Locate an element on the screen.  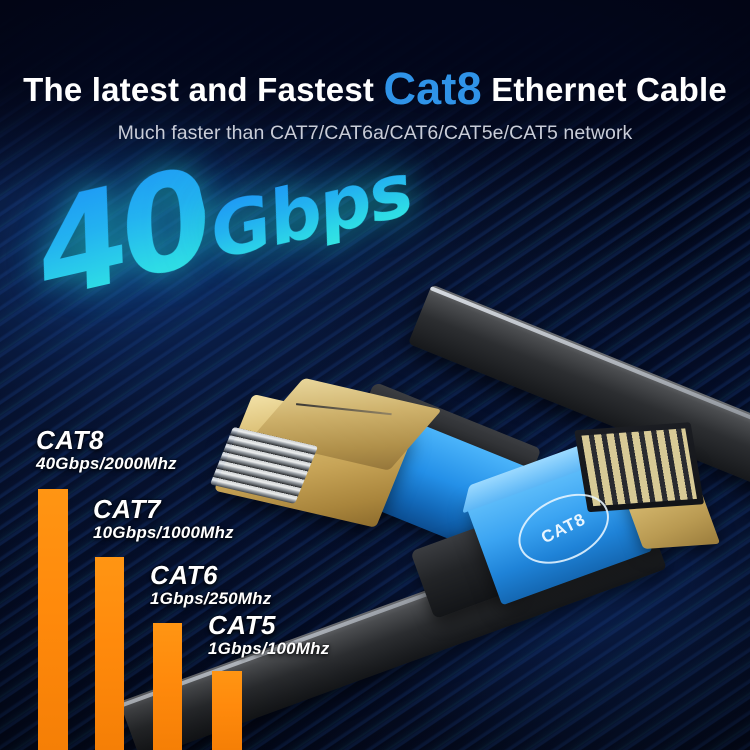
label-category: CAT7 is located at coordinates (127, 509).